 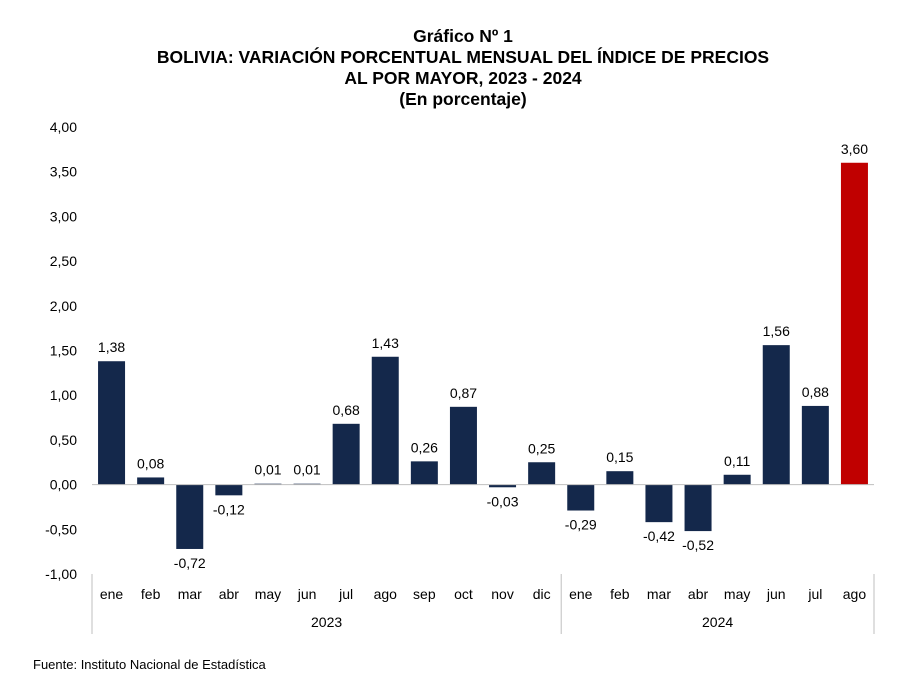 I want to click on data-label: 0,25, so click(x=541, y=448).